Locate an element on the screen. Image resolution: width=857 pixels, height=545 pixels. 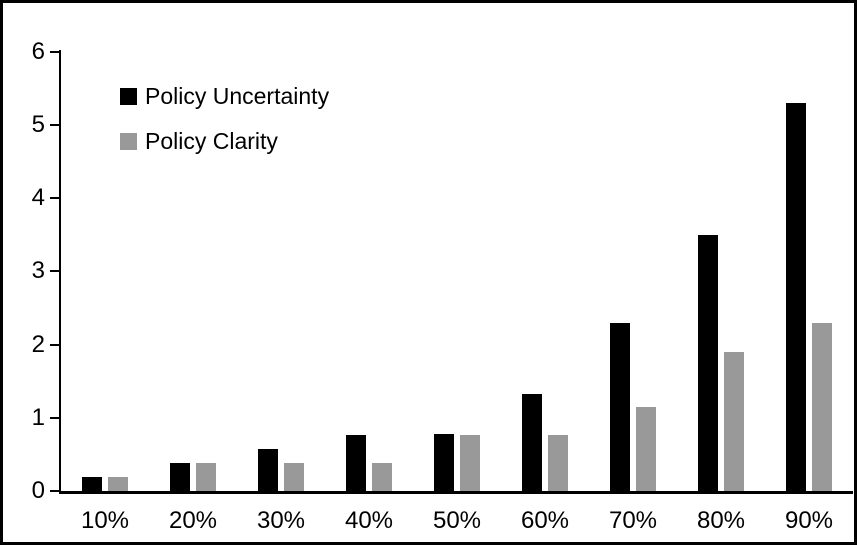
legend-label-policy-clarity: Policy Clarity is located at coordinates (211, 141).